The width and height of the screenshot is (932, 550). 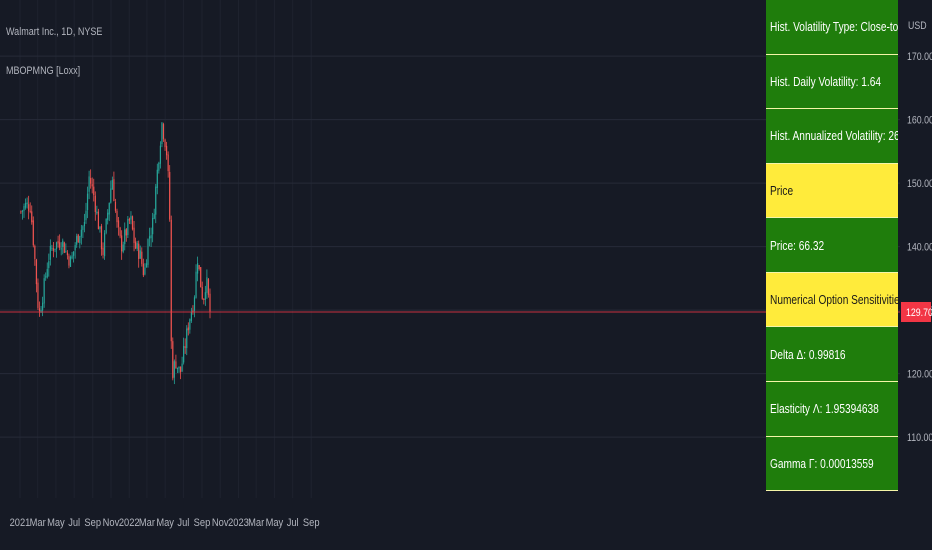 I want to click on currency-label: USD, so click(x=917, y=26).